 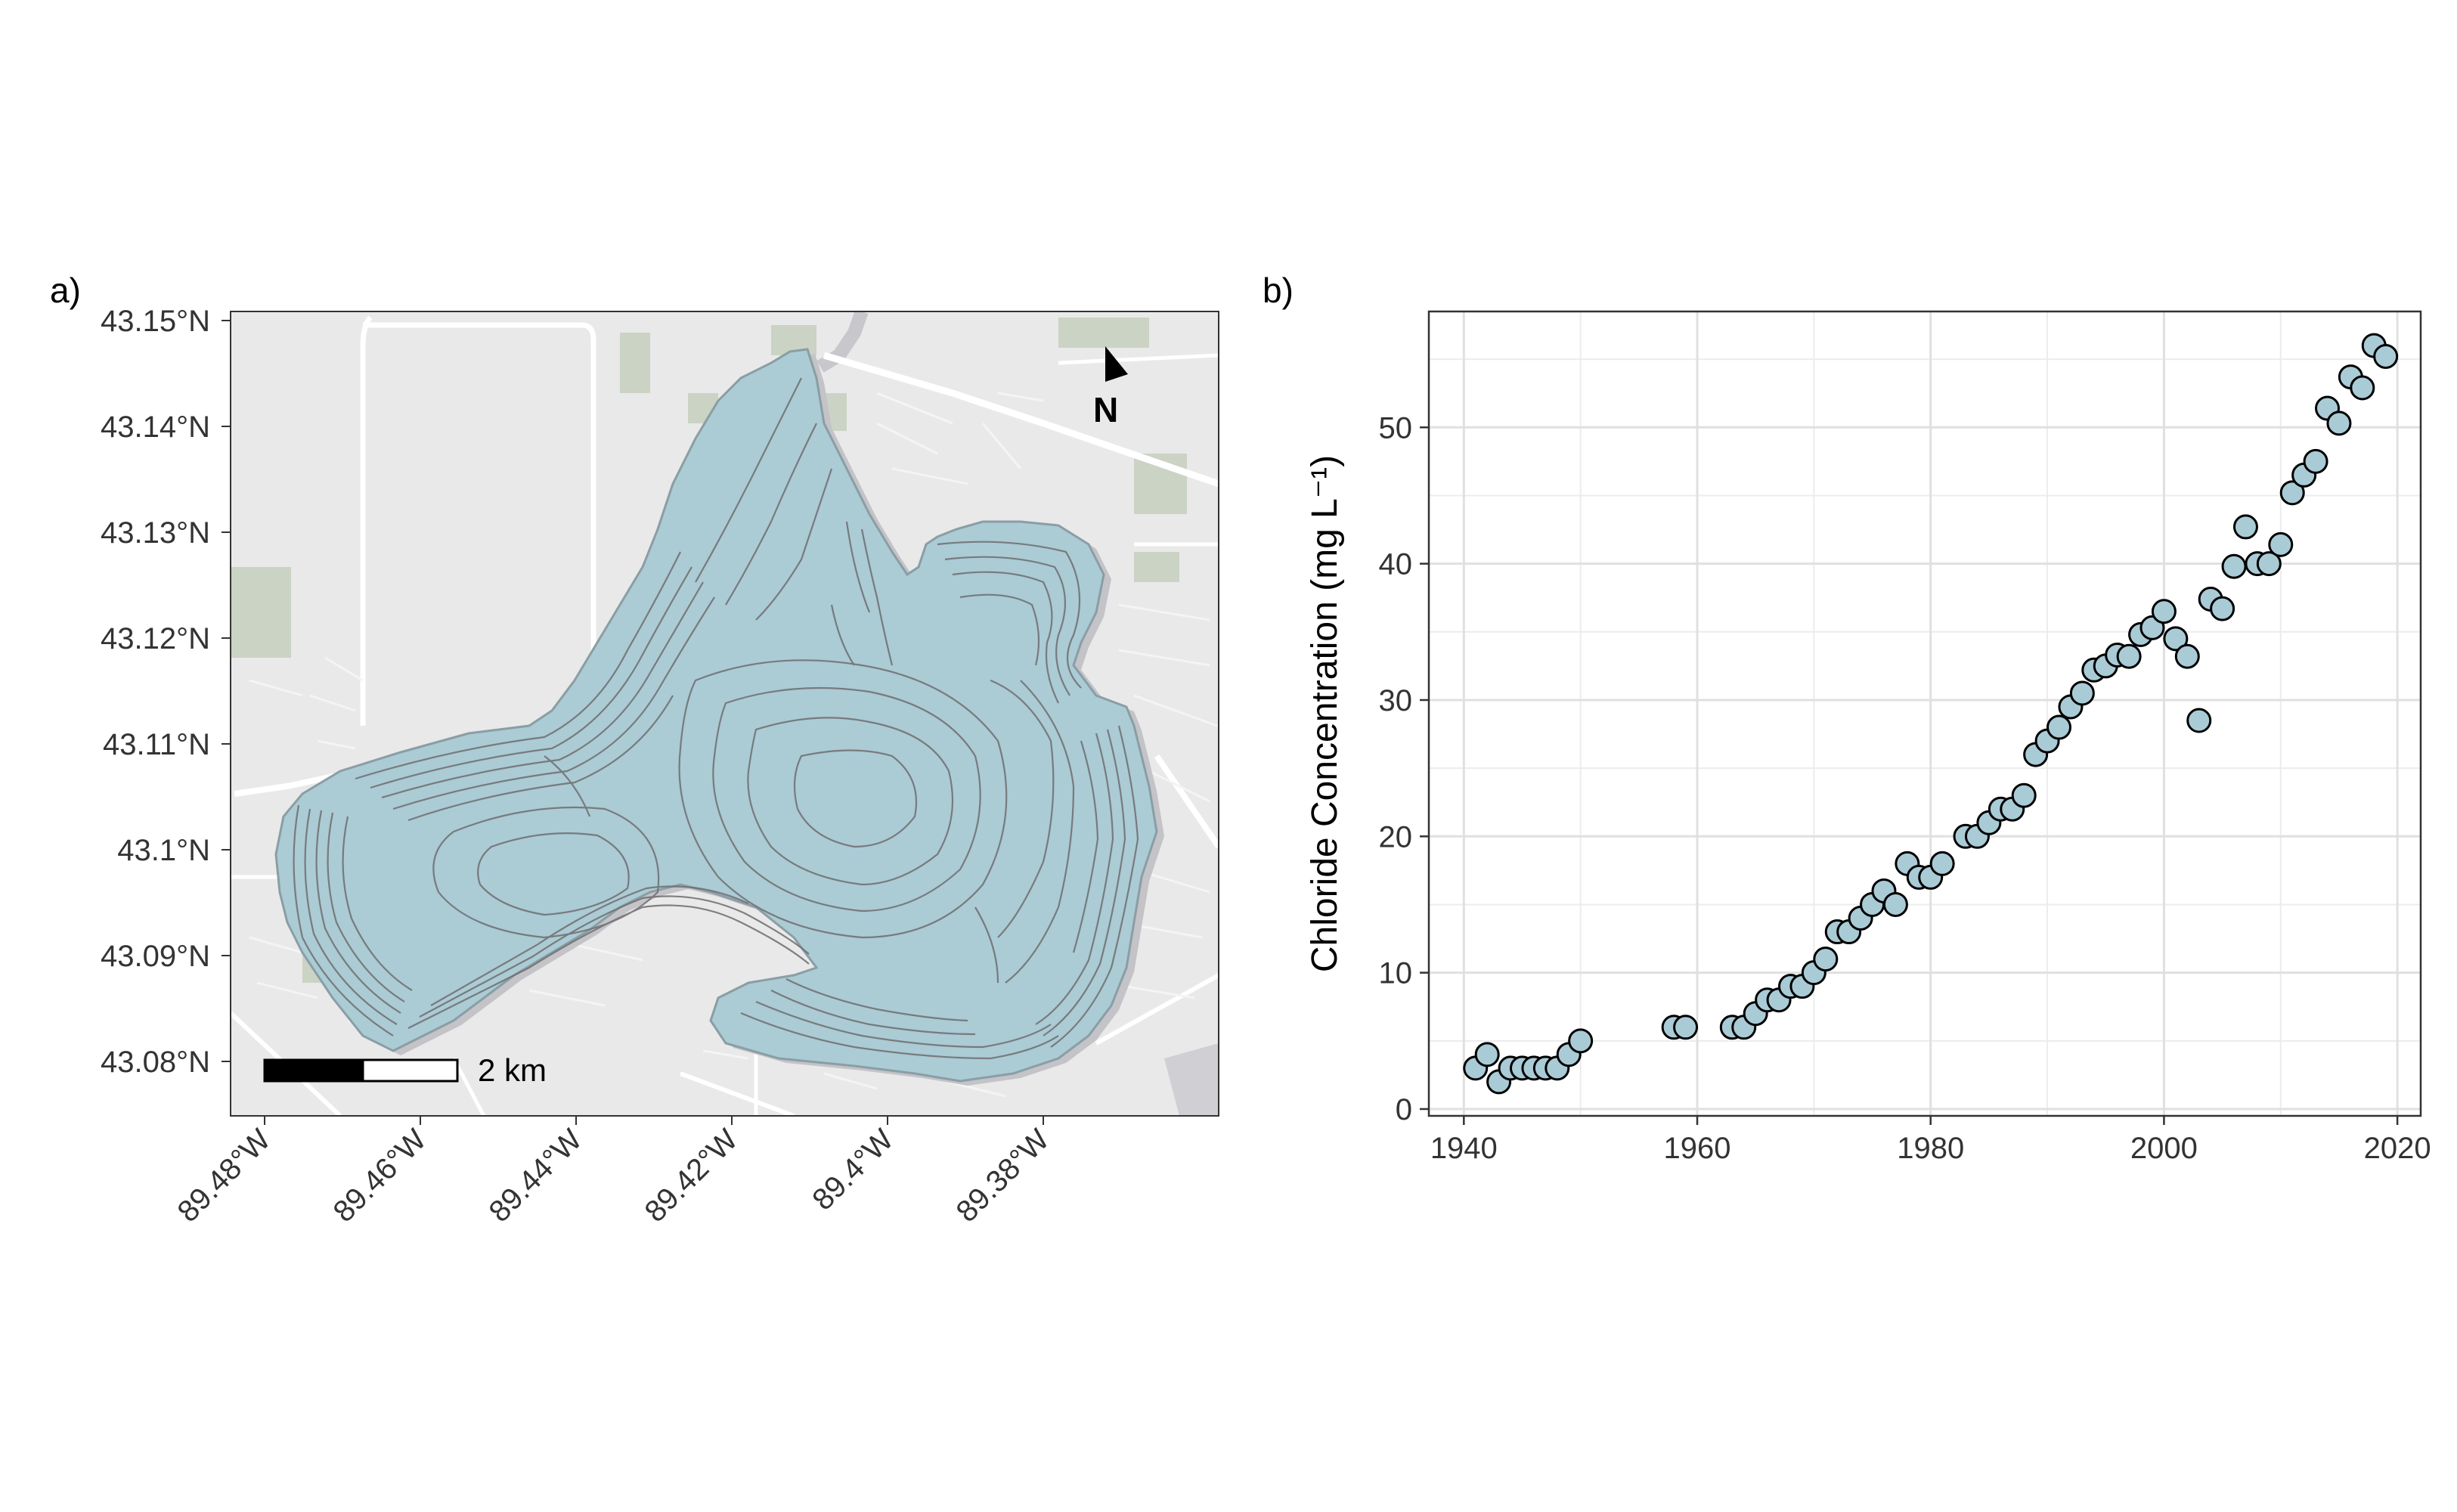 What do you see at coordinates (163, 850) in the screenshot?
I see `lat-tick-label: 43.1°N` at bounding box center [163, 850].